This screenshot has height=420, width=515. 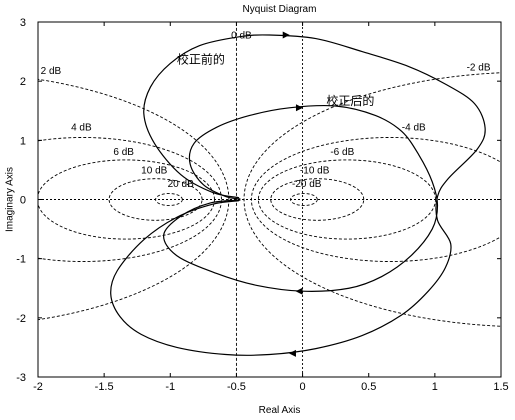 I want to click on m-circle-label--2db: -2 dB, so click(x=479, y=68).